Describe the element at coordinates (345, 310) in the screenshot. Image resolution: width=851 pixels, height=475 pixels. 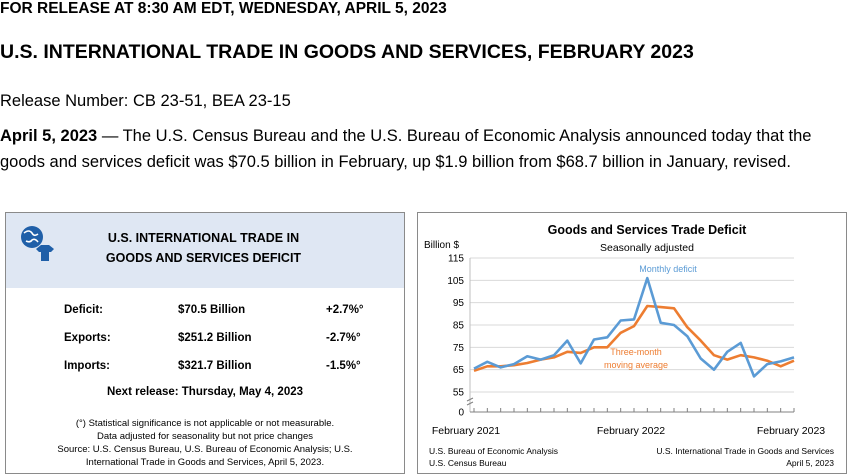
I see `deficit-change: +2.7%°` at that location.